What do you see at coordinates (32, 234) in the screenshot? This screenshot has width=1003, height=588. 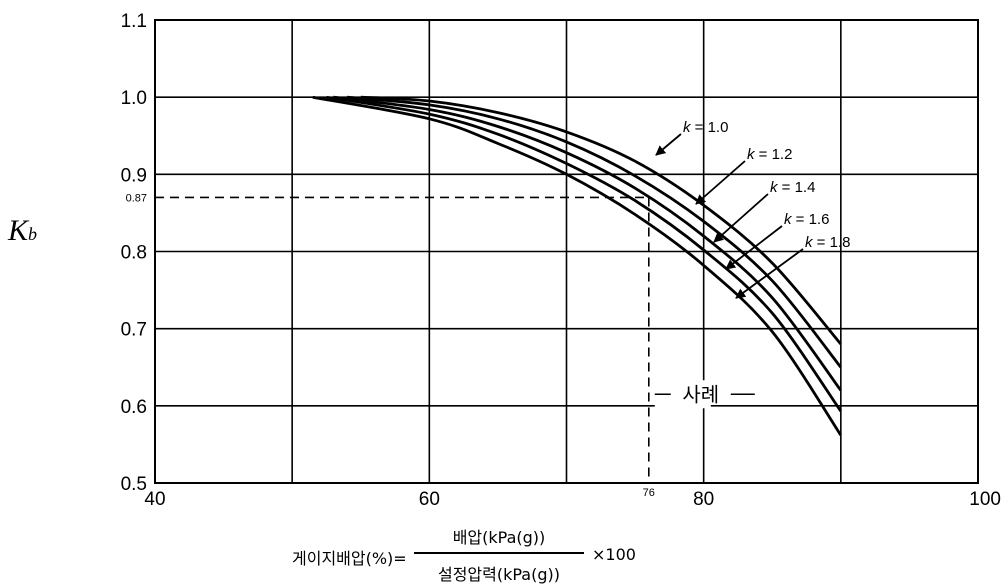 I see `y-axis-label-sub: b` at bounding box center [32, 234].